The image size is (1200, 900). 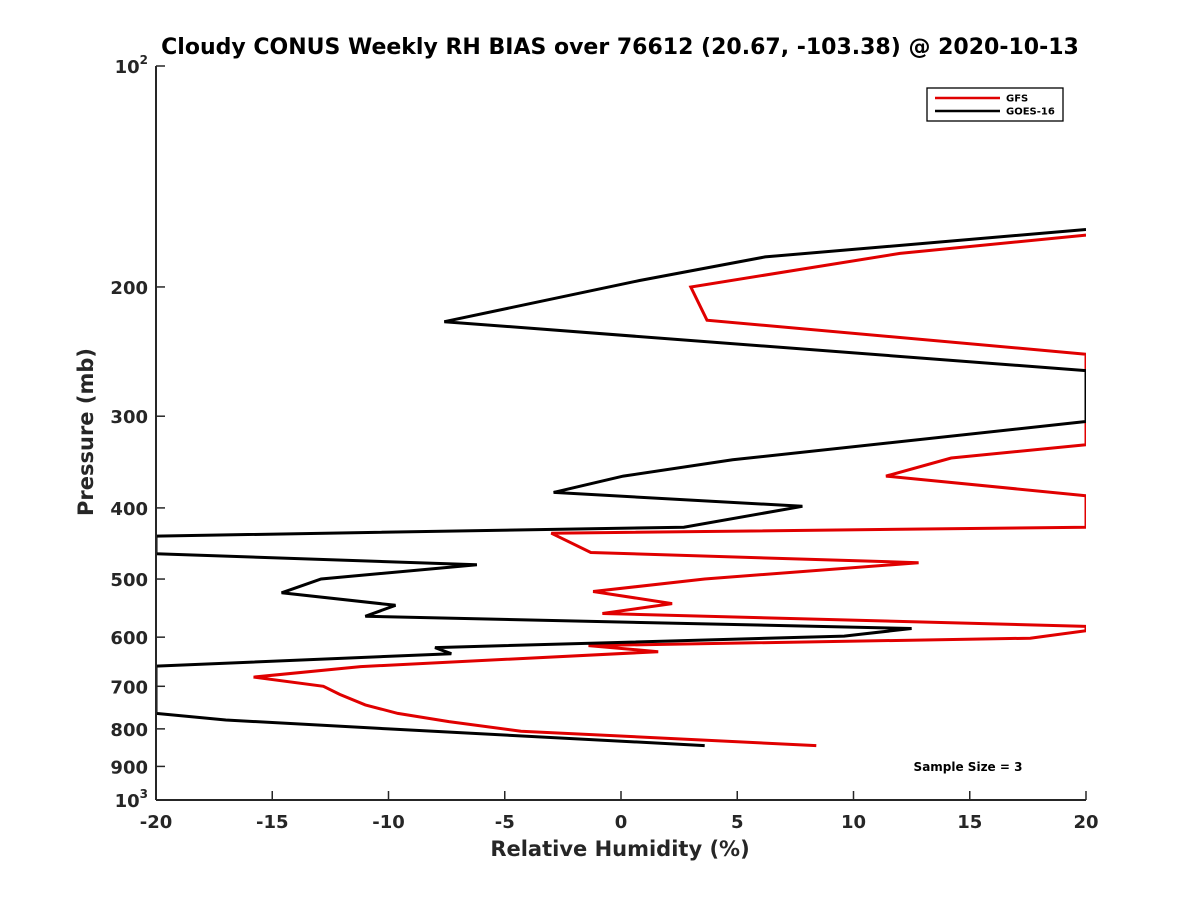 I want to click on y-tick-label: 600, so click(x=129, y=638).